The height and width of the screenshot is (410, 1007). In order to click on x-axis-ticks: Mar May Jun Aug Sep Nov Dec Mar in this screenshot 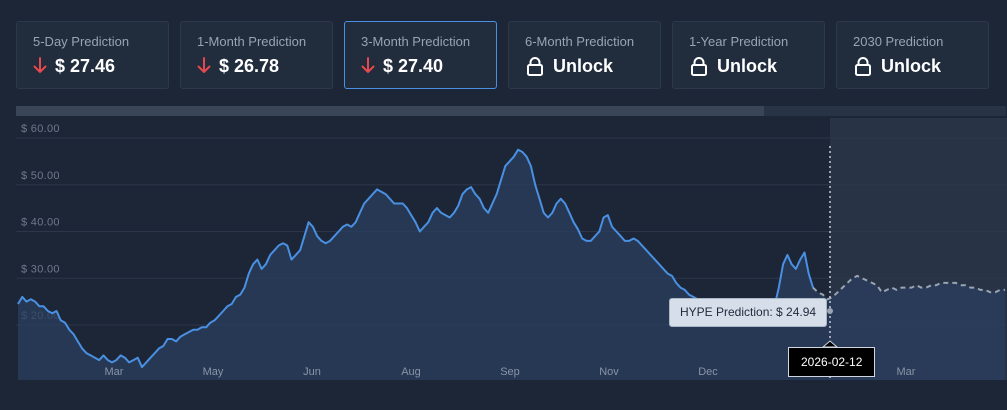, I will do `click(510, 372)`.